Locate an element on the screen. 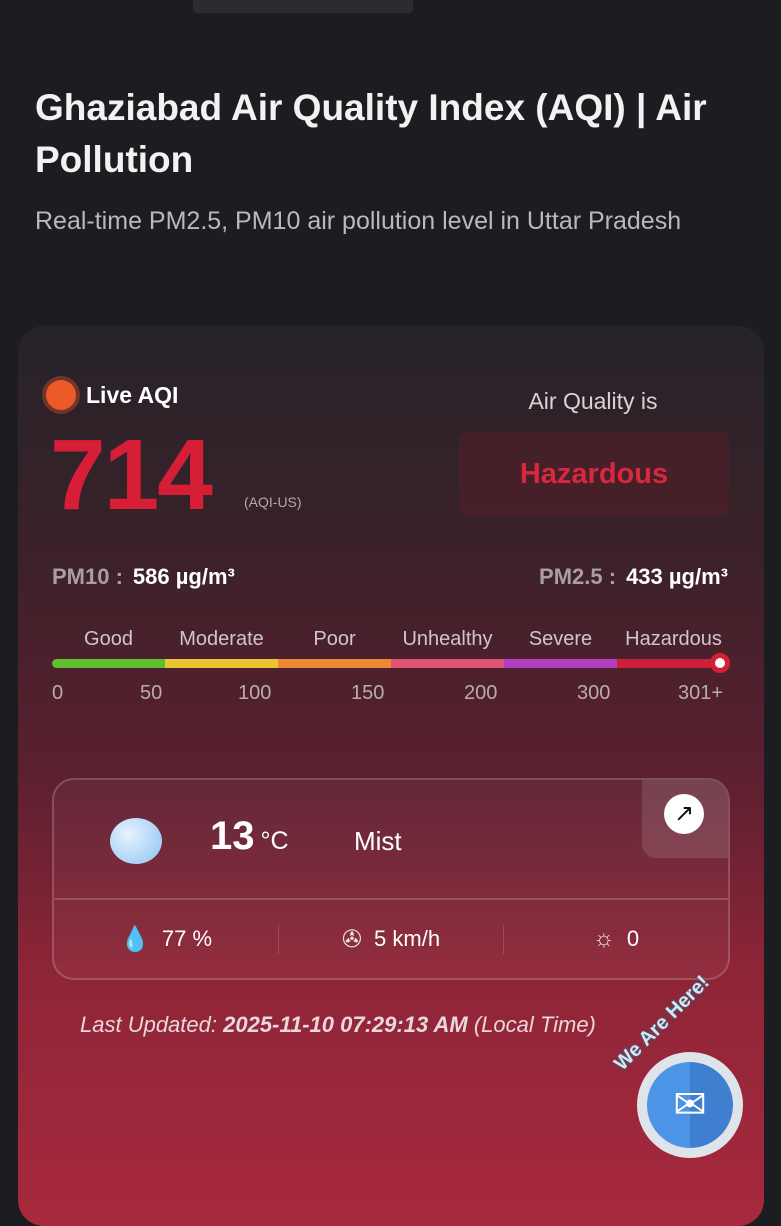 The width and height of the screenshot is (781, 1226). updated-time: 2025-11-10 07:29:13 AM is located at coordinates (345, 1024).